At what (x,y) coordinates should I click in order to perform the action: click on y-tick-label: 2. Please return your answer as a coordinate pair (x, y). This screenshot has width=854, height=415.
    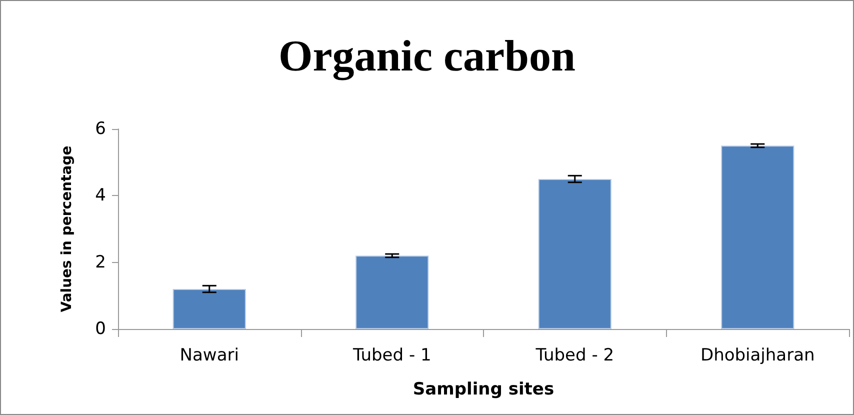
    Looking at the image, I should click on (100, 262).